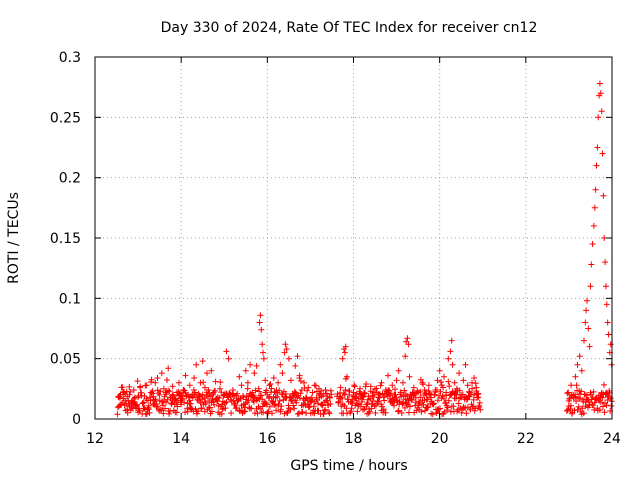 The height and width of the screenshot is (480, 640). Describe the element at coordinates (65, 360) in the screenshot. I see `y-tick-label: 0.05` at that location.